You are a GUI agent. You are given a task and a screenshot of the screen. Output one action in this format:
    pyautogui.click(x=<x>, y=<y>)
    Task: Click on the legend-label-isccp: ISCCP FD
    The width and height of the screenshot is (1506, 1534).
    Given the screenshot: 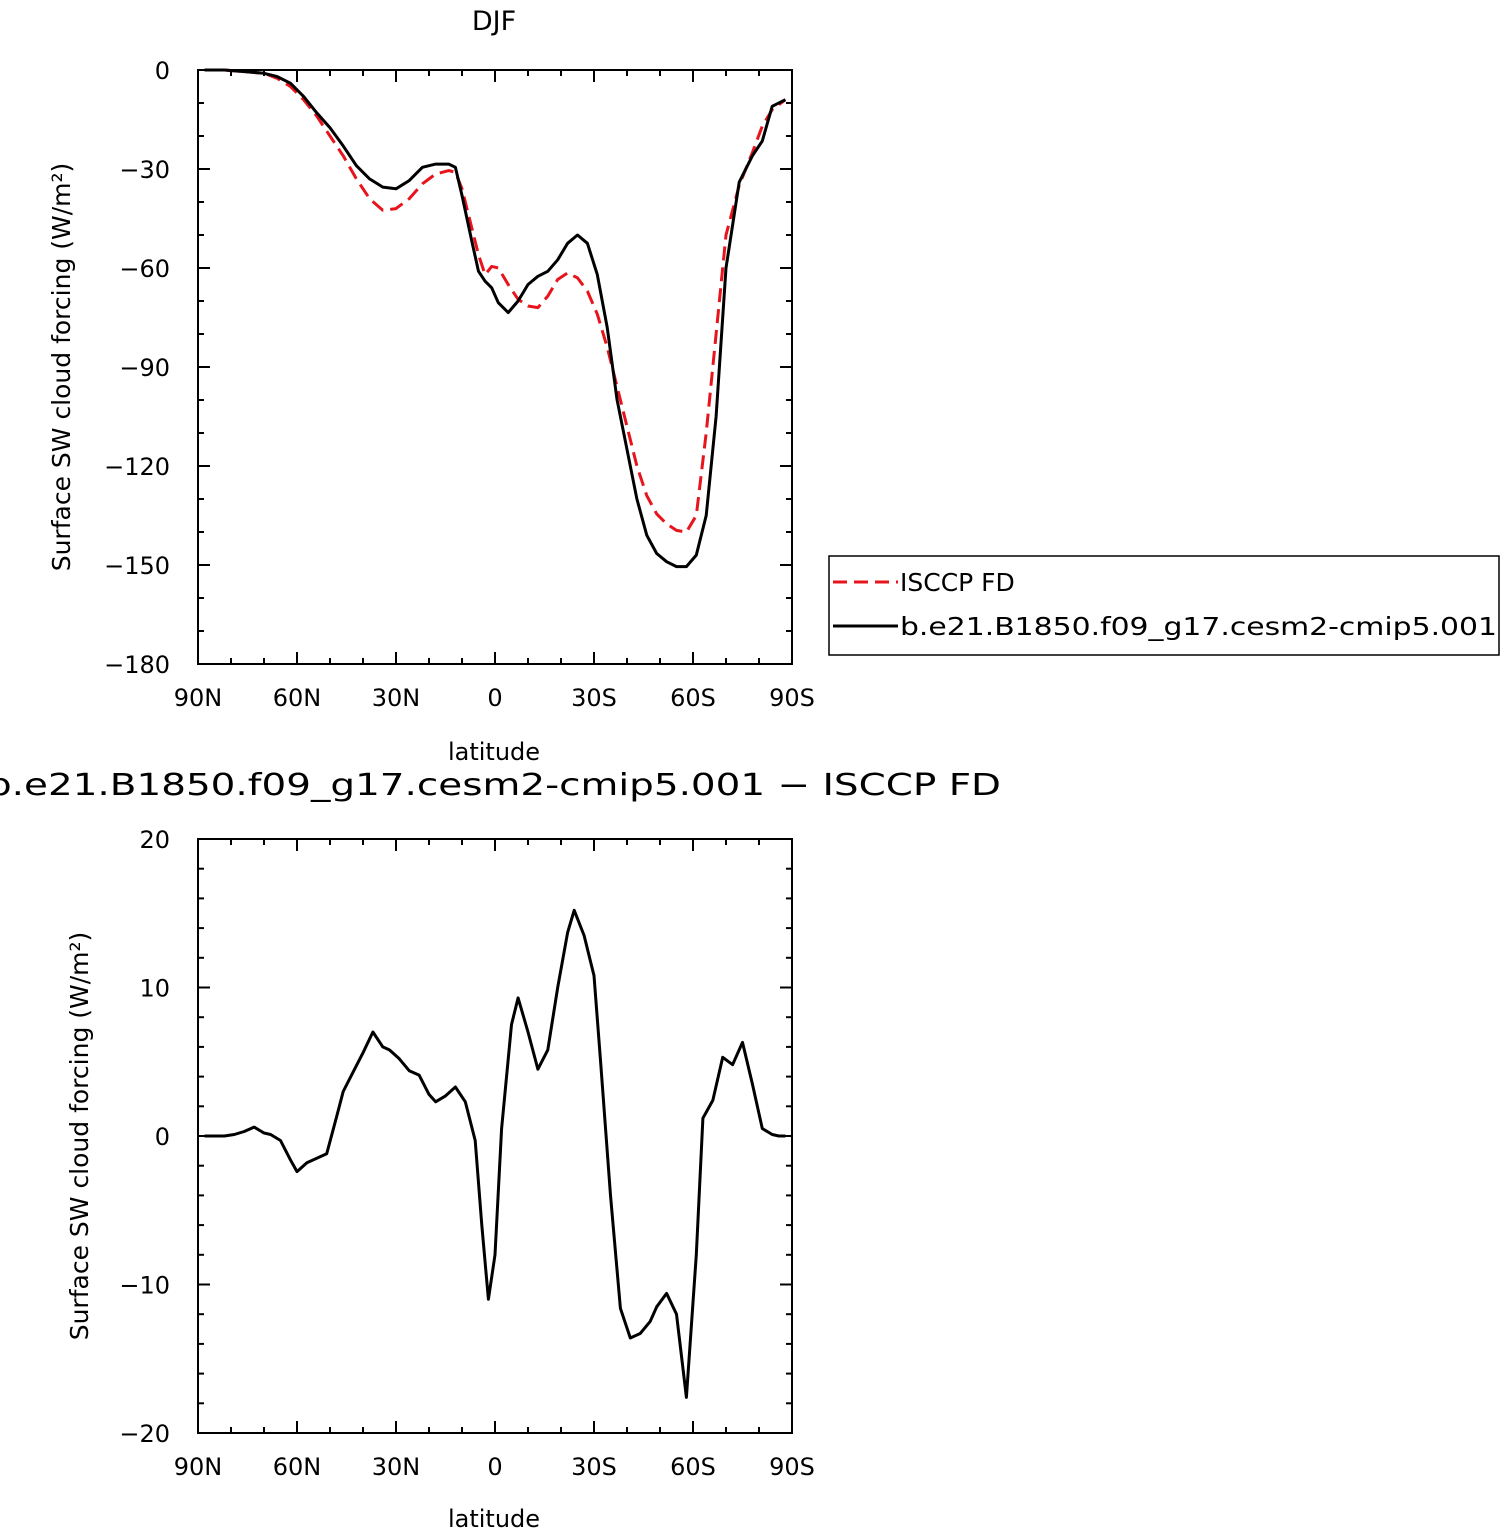 What is the action you would take?
    pyautogui.click(x=957, y=582)
    